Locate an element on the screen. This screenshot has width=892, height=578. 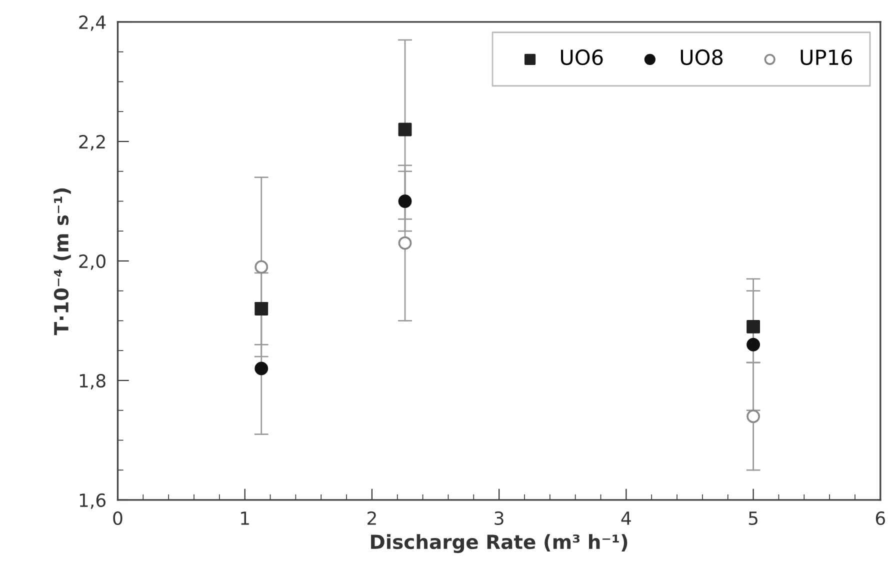
x-tick-label: 0 is located at coordinates (117, 518).